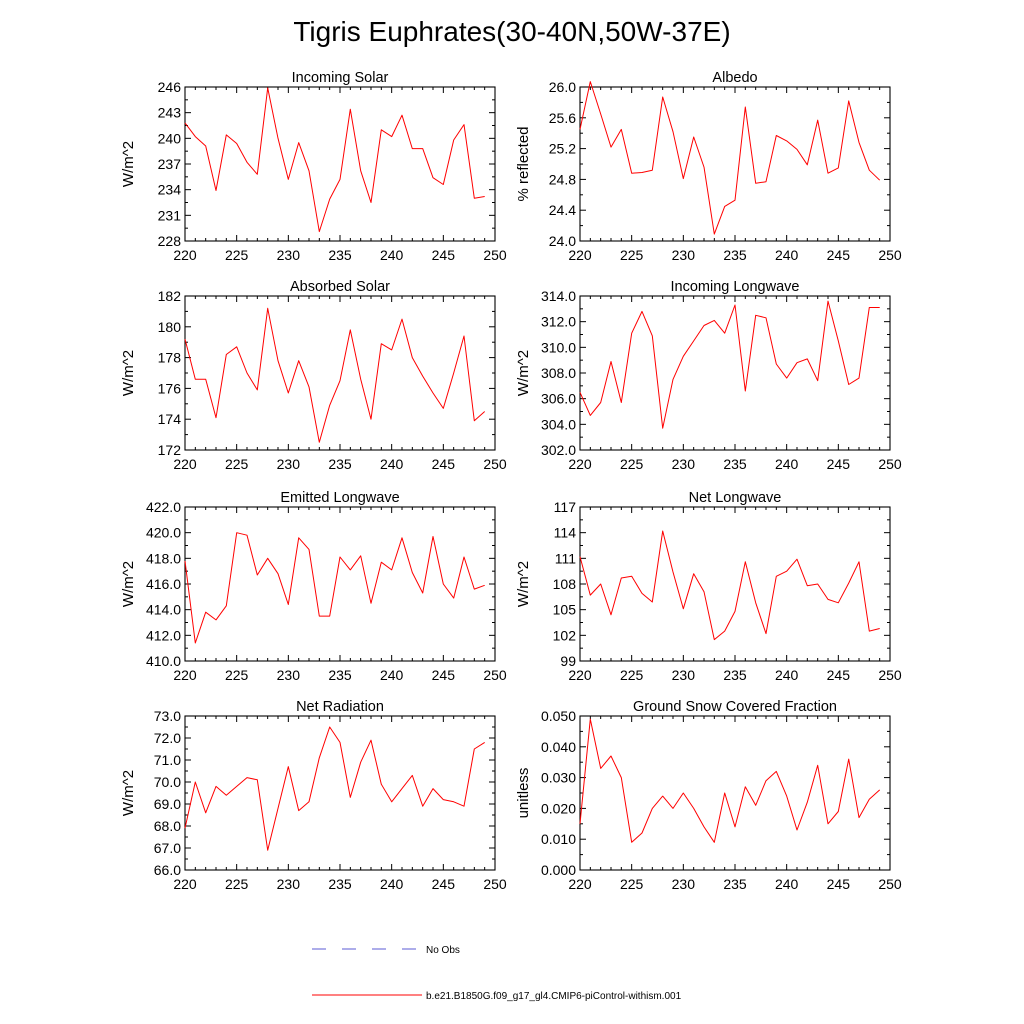 The height and width of the screenshot is (1024, 1024). Describe the element at coordinates (558, 747) in the screenshot. I see `y-tick-label: 0.040` at that location.